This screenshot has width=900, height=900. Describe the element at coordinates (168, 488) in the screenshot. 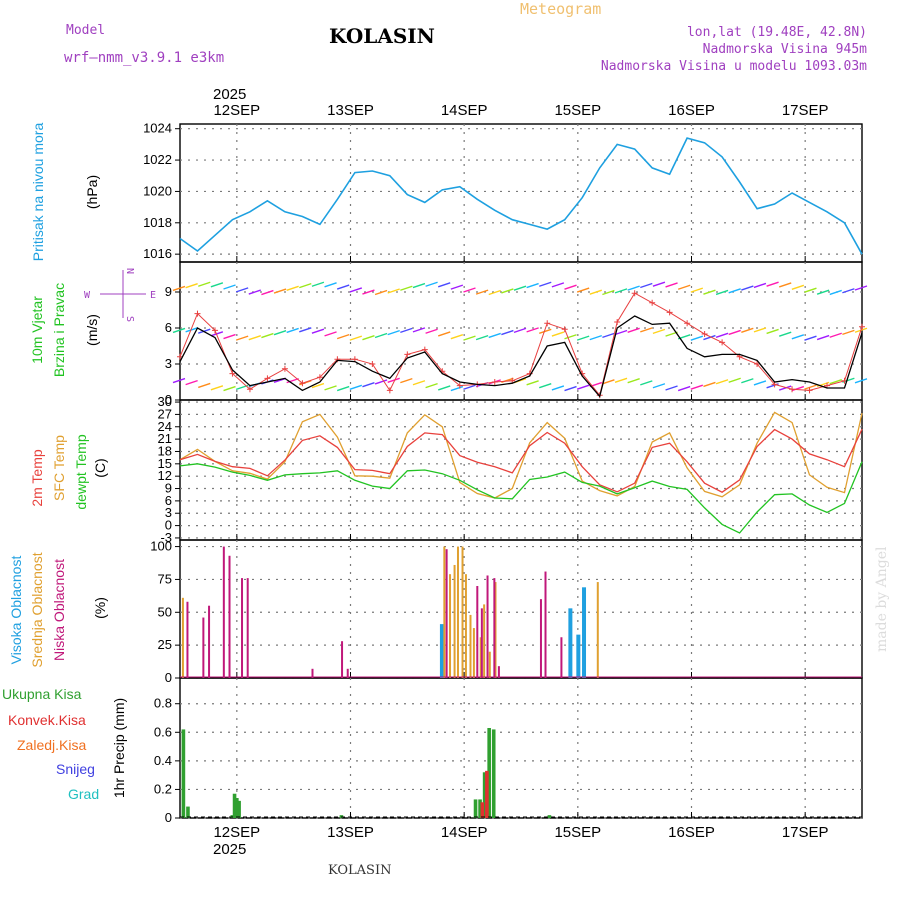

I see `y-tick-label: 9` at that location.